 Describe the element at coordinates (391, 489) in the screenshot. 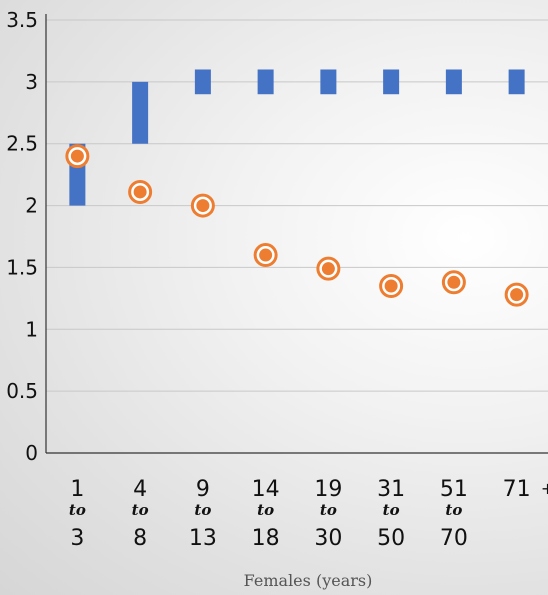

I see `x-tick-label: 31` at that location.